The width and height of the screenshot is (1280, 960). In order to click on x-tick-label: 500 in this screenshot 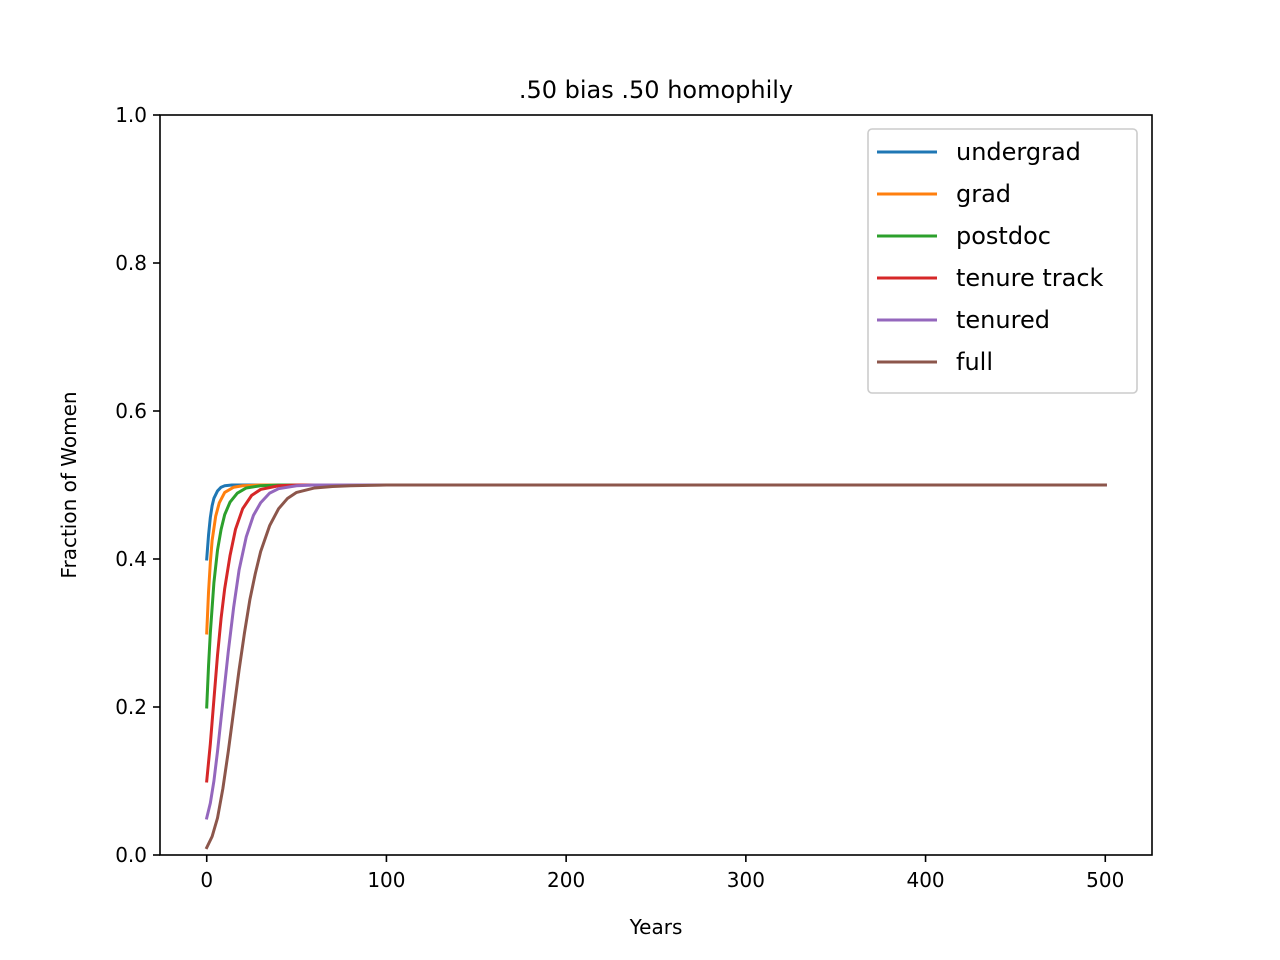, I will do `click(1105, 880)`.